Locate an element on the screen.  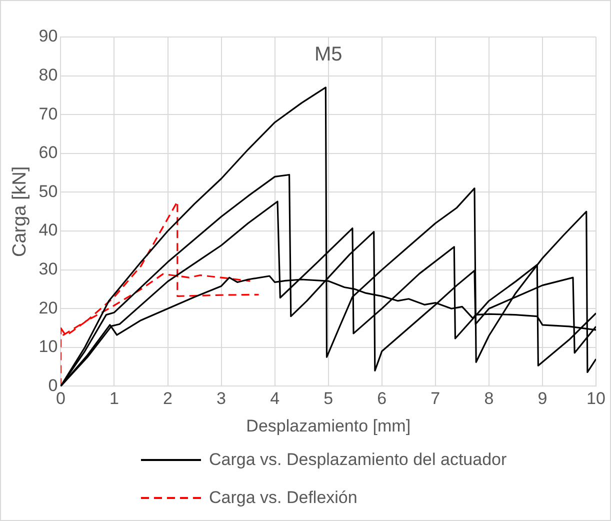
x-tick-label: 5 is located at coordinates (329, 398).